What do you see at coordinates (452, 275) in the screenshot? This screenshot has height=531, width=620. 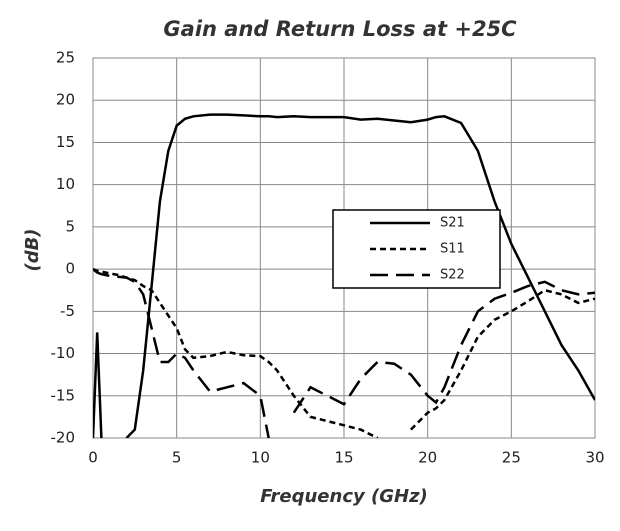 I see `legend-label: S22` at bounding box center [452, 275].